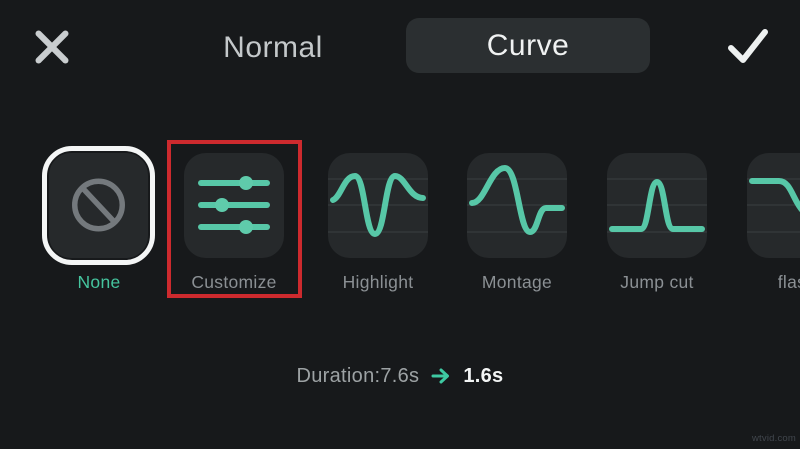 Image resolution: width=800 pixels, height=449 pixels. Describe the element at coordinates (99, 282) in the screenshot. I see `preset-label-none: None` at that location.